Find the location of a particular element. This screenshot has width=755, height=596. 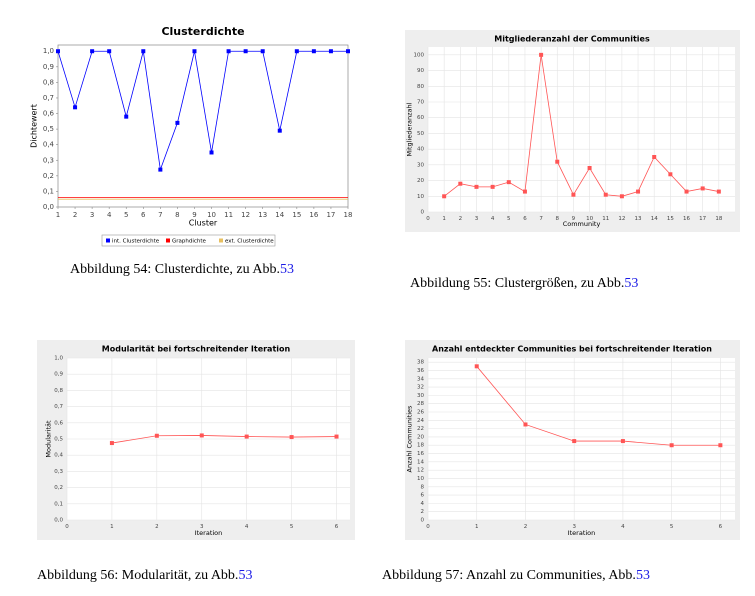

figure-caption: Abbildung 54: Clusterdichte, zu Abb.53 is located at coordinates (182, 269).